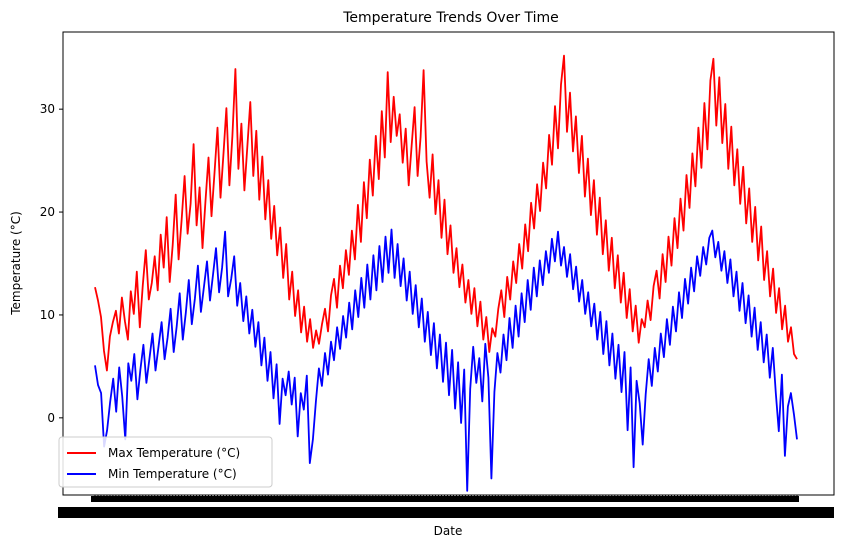 The height and width of the screenshot is (547, 846). What do you see at coordinates (174, 453) in the screenshot?
I see `legend-max-label: Max Temperature (°C)` at bounding box center [174, 453].